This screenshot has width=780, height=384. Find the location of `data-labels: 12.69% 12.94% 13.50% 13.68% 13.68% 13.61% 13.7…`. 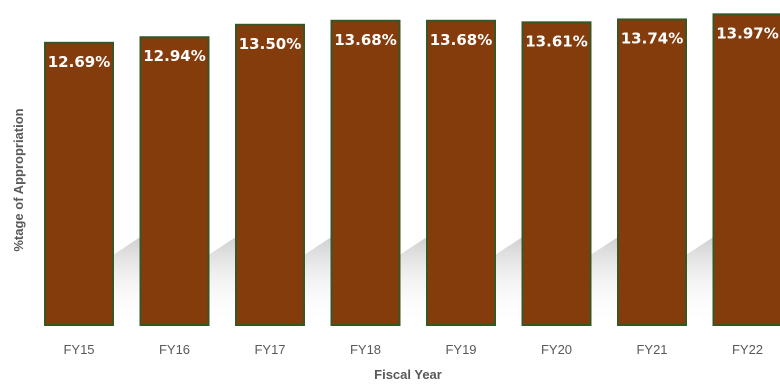

data-labels: 12.69% 12.94% 13.50% 13.68% 13.68% 13.61% 13.7… is located at coordinates (413, 47).